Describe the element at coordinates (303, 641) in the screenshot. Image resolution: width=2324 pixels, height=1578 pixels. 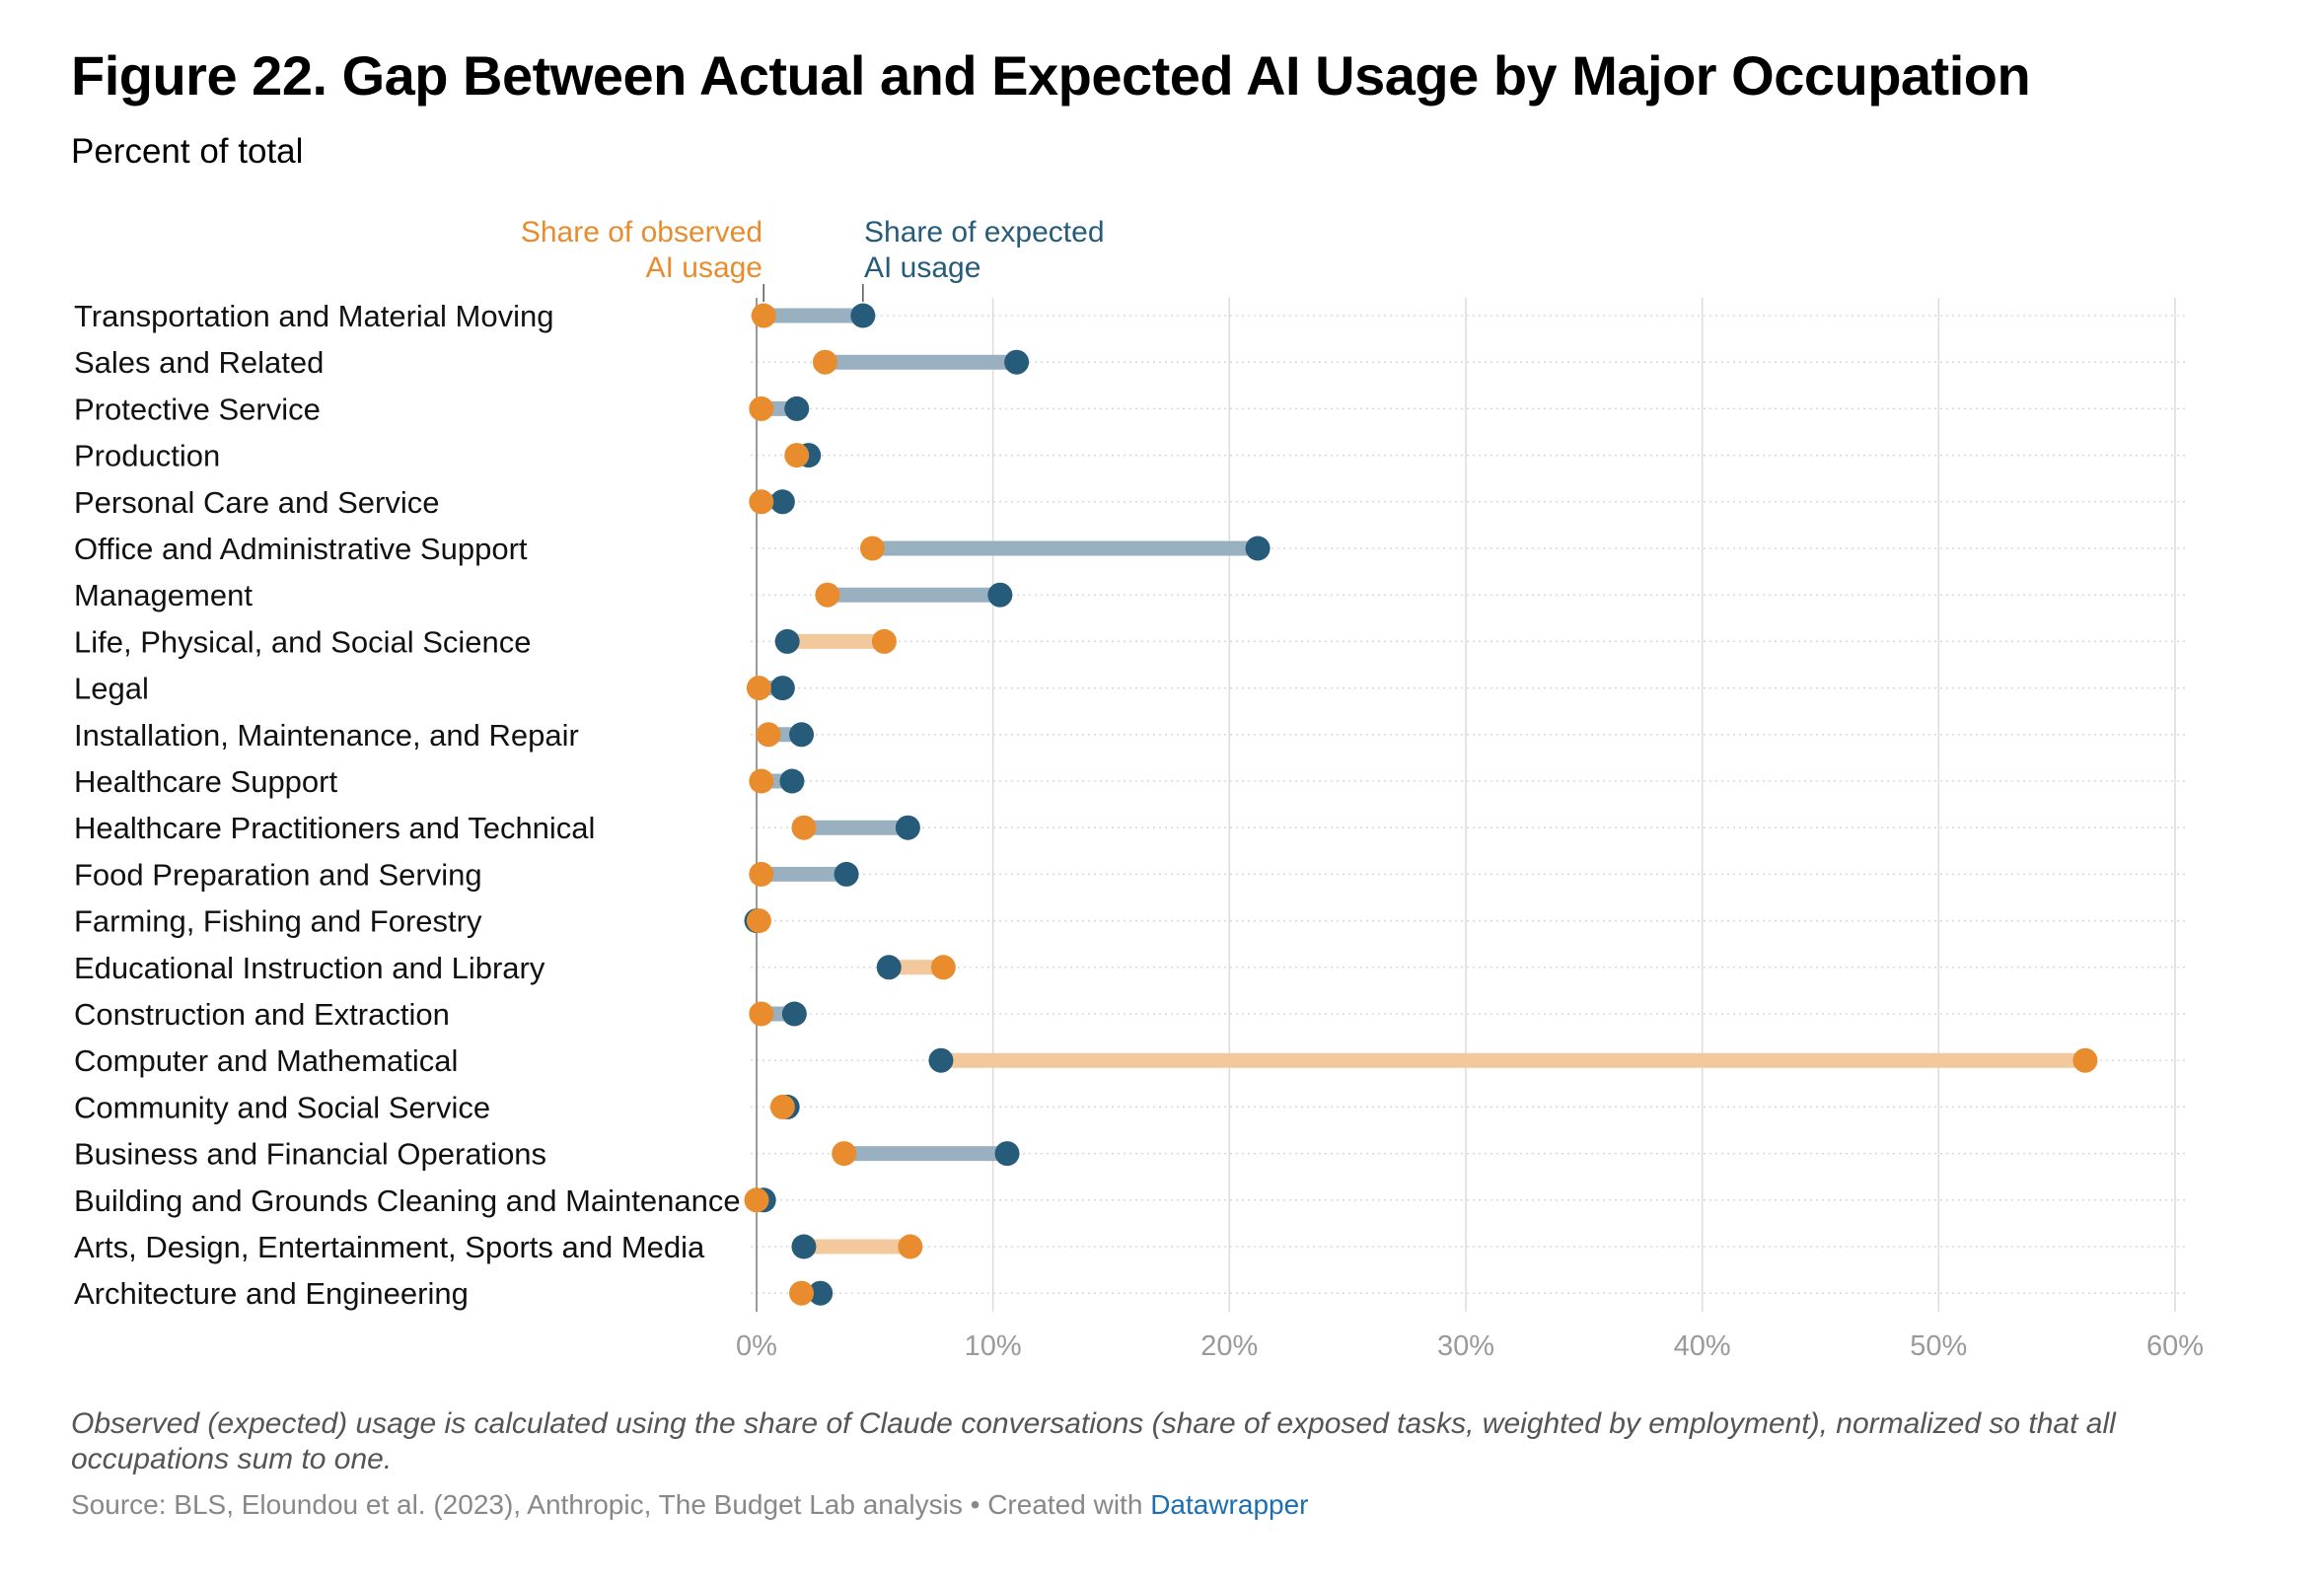
I see `occupation-label: Life, Physical, and Social Science` at that location.